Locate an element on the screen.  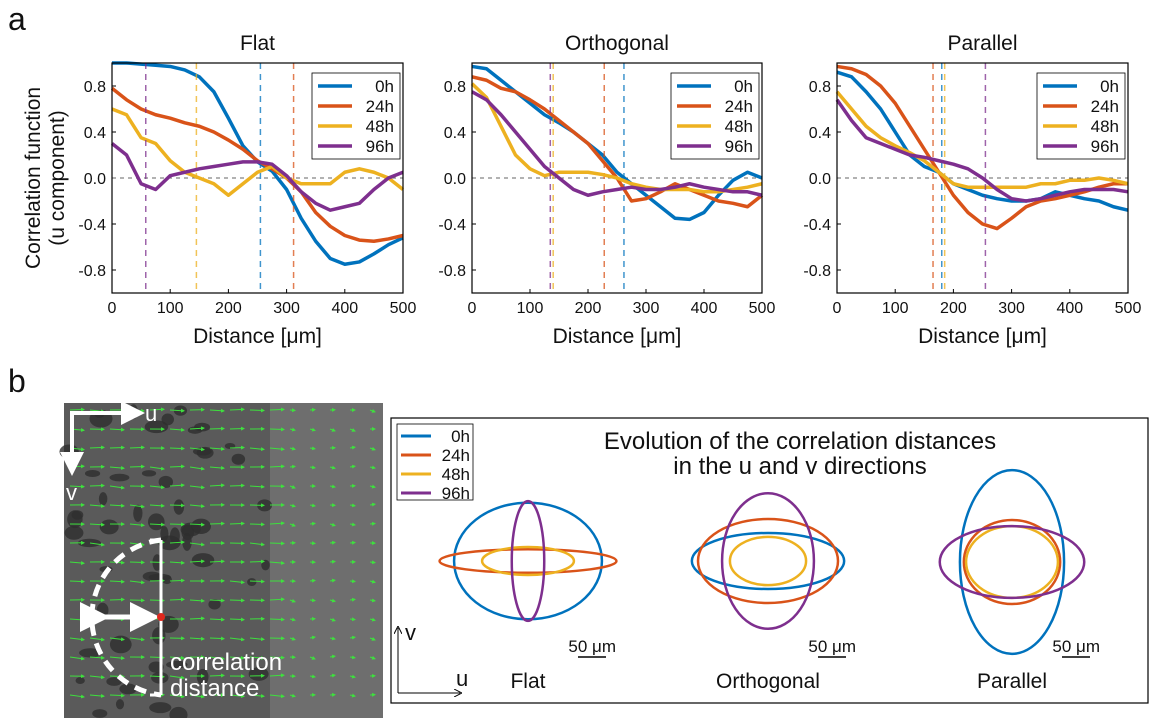
group-label: Parallel is located at coordinates (1012, 681).